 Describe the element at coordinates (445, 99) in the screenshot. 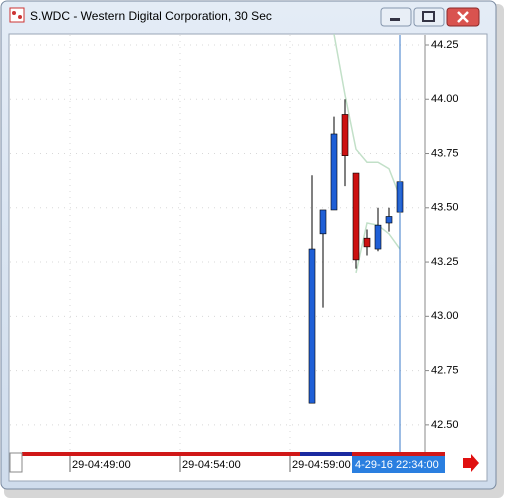

I see `y-tick-label: 44.00` at that location.